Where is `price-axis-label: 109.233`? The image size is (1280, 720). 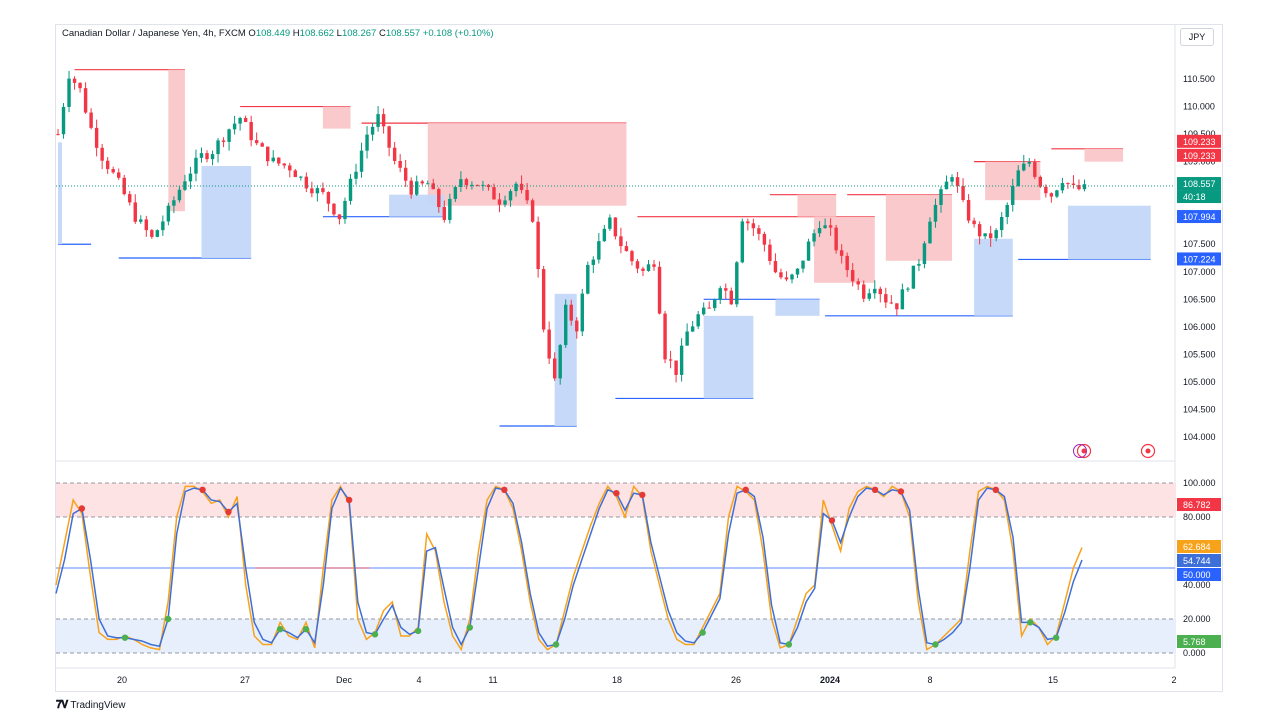
price-axis-label: 109.233 is located at coordinates (1199, 142).